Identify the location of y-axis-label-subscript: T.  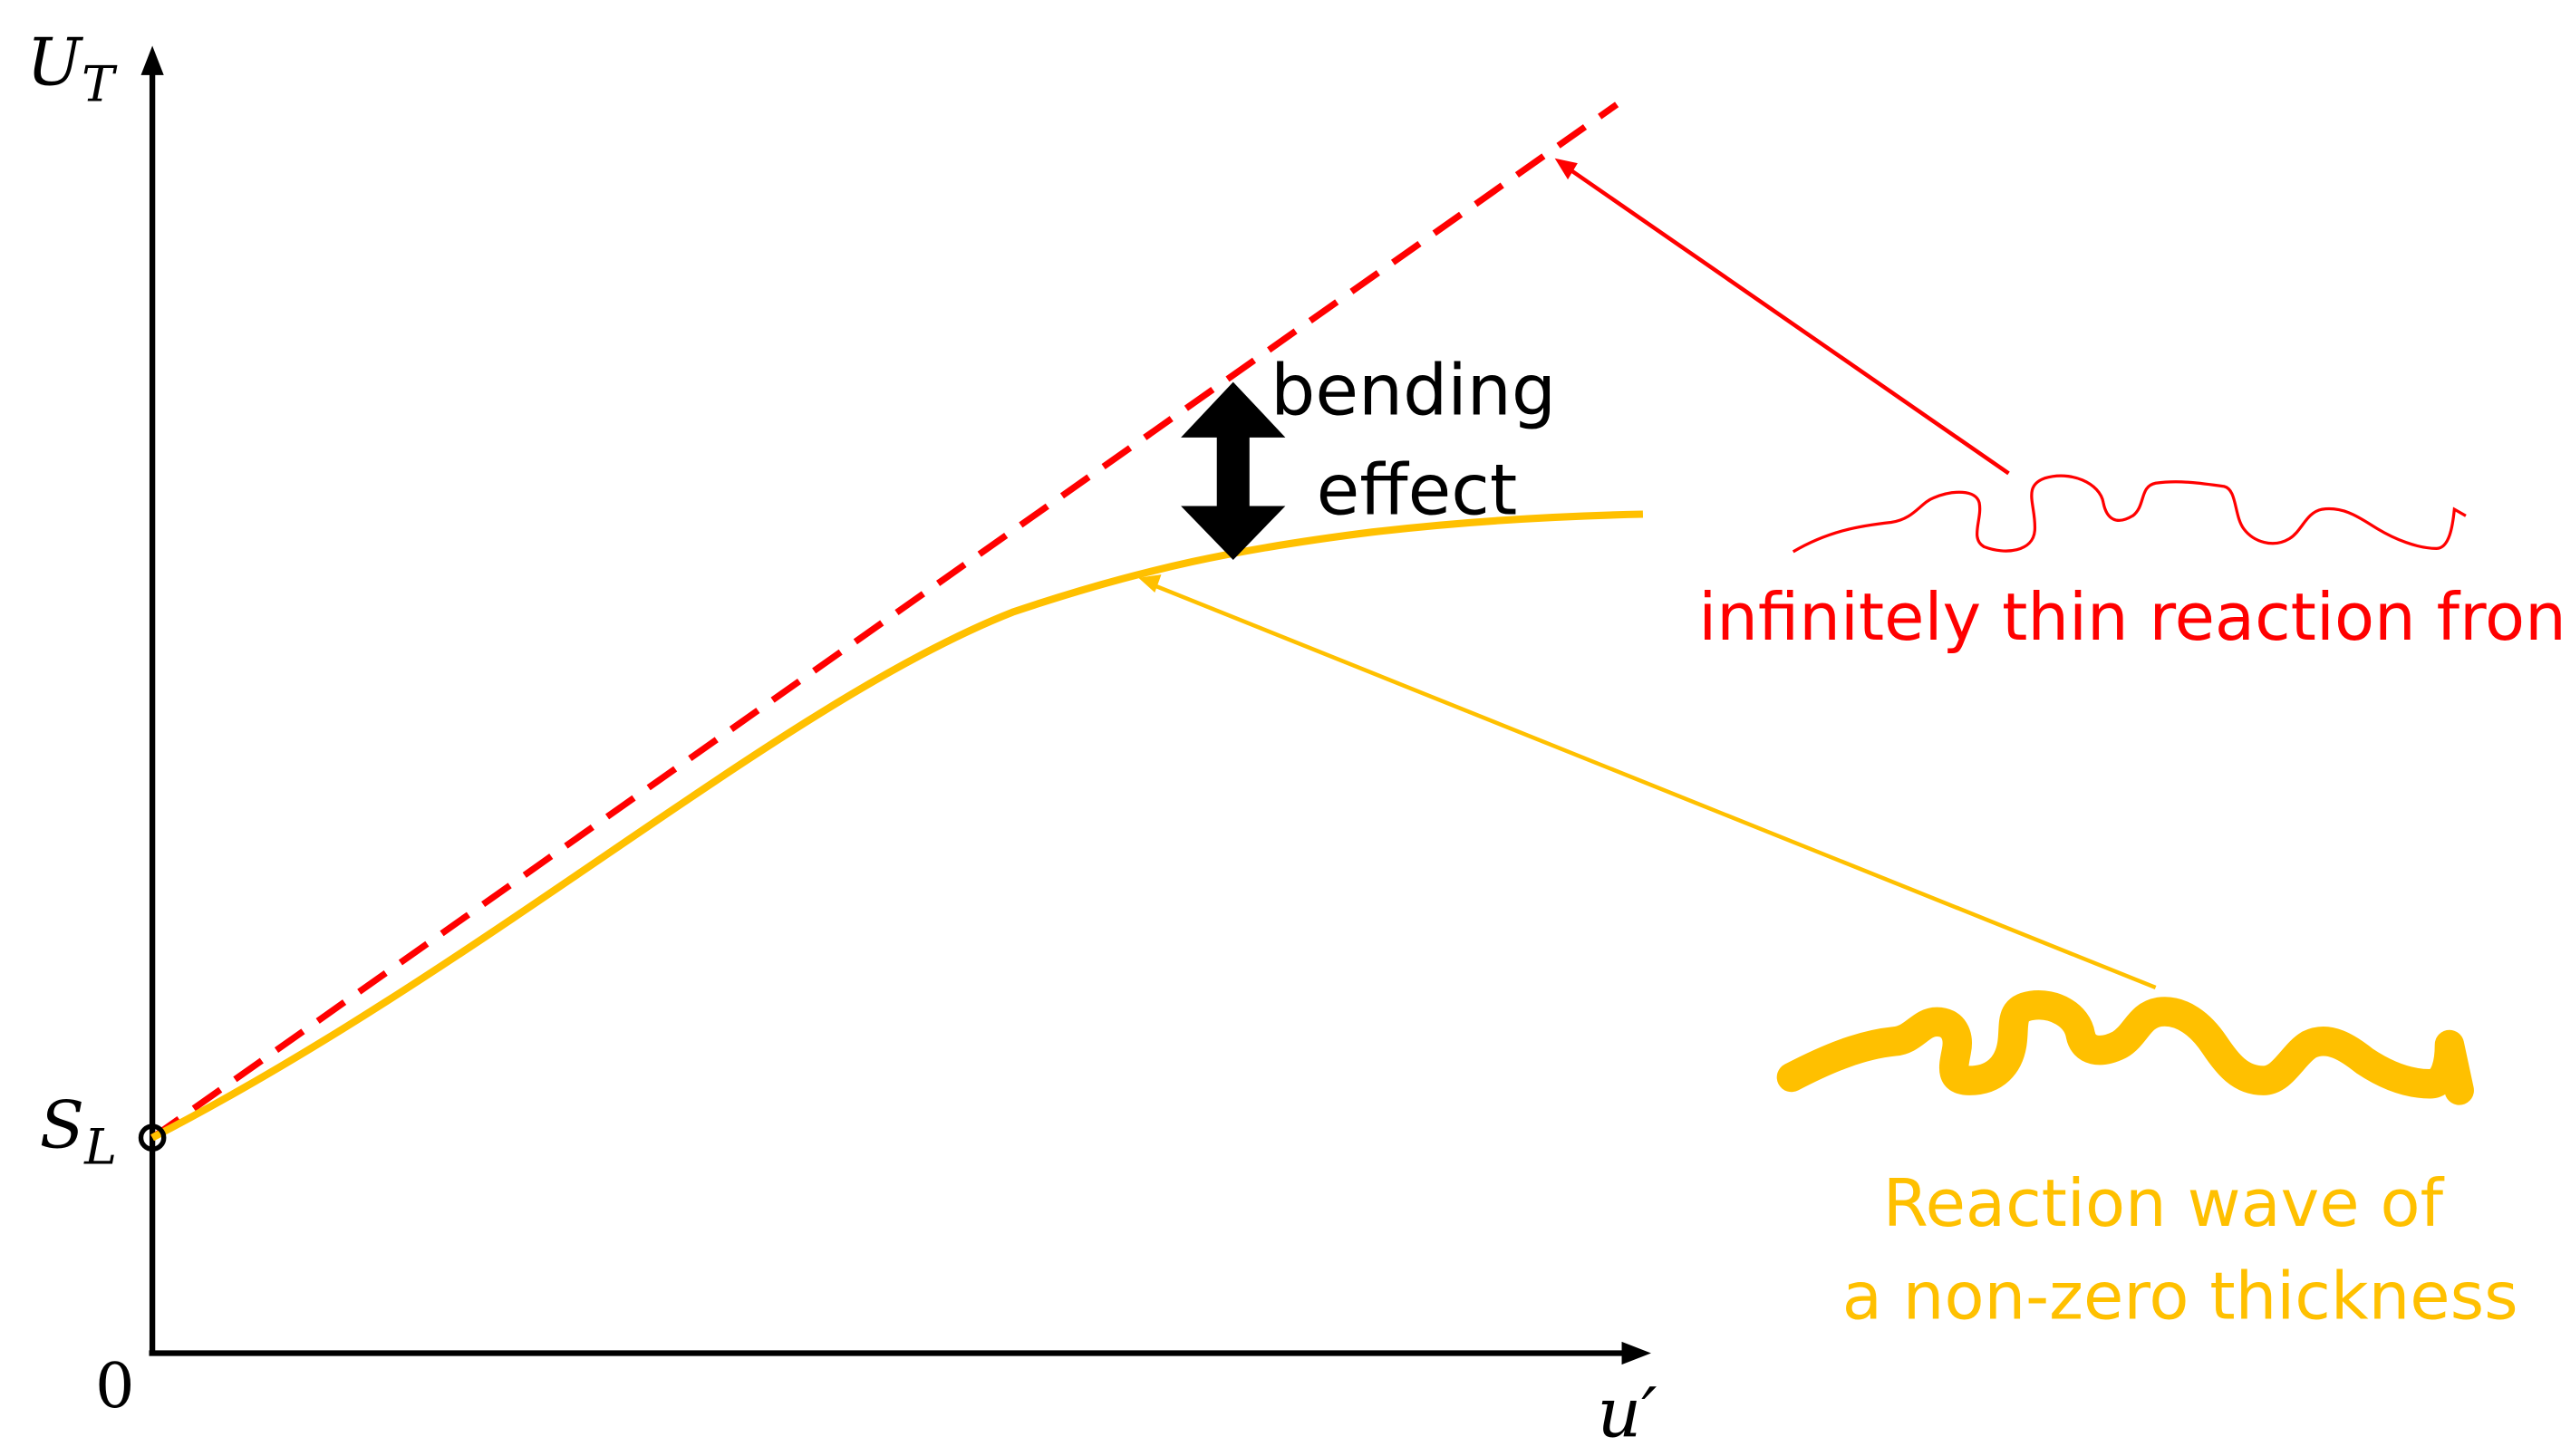
(100, 84).